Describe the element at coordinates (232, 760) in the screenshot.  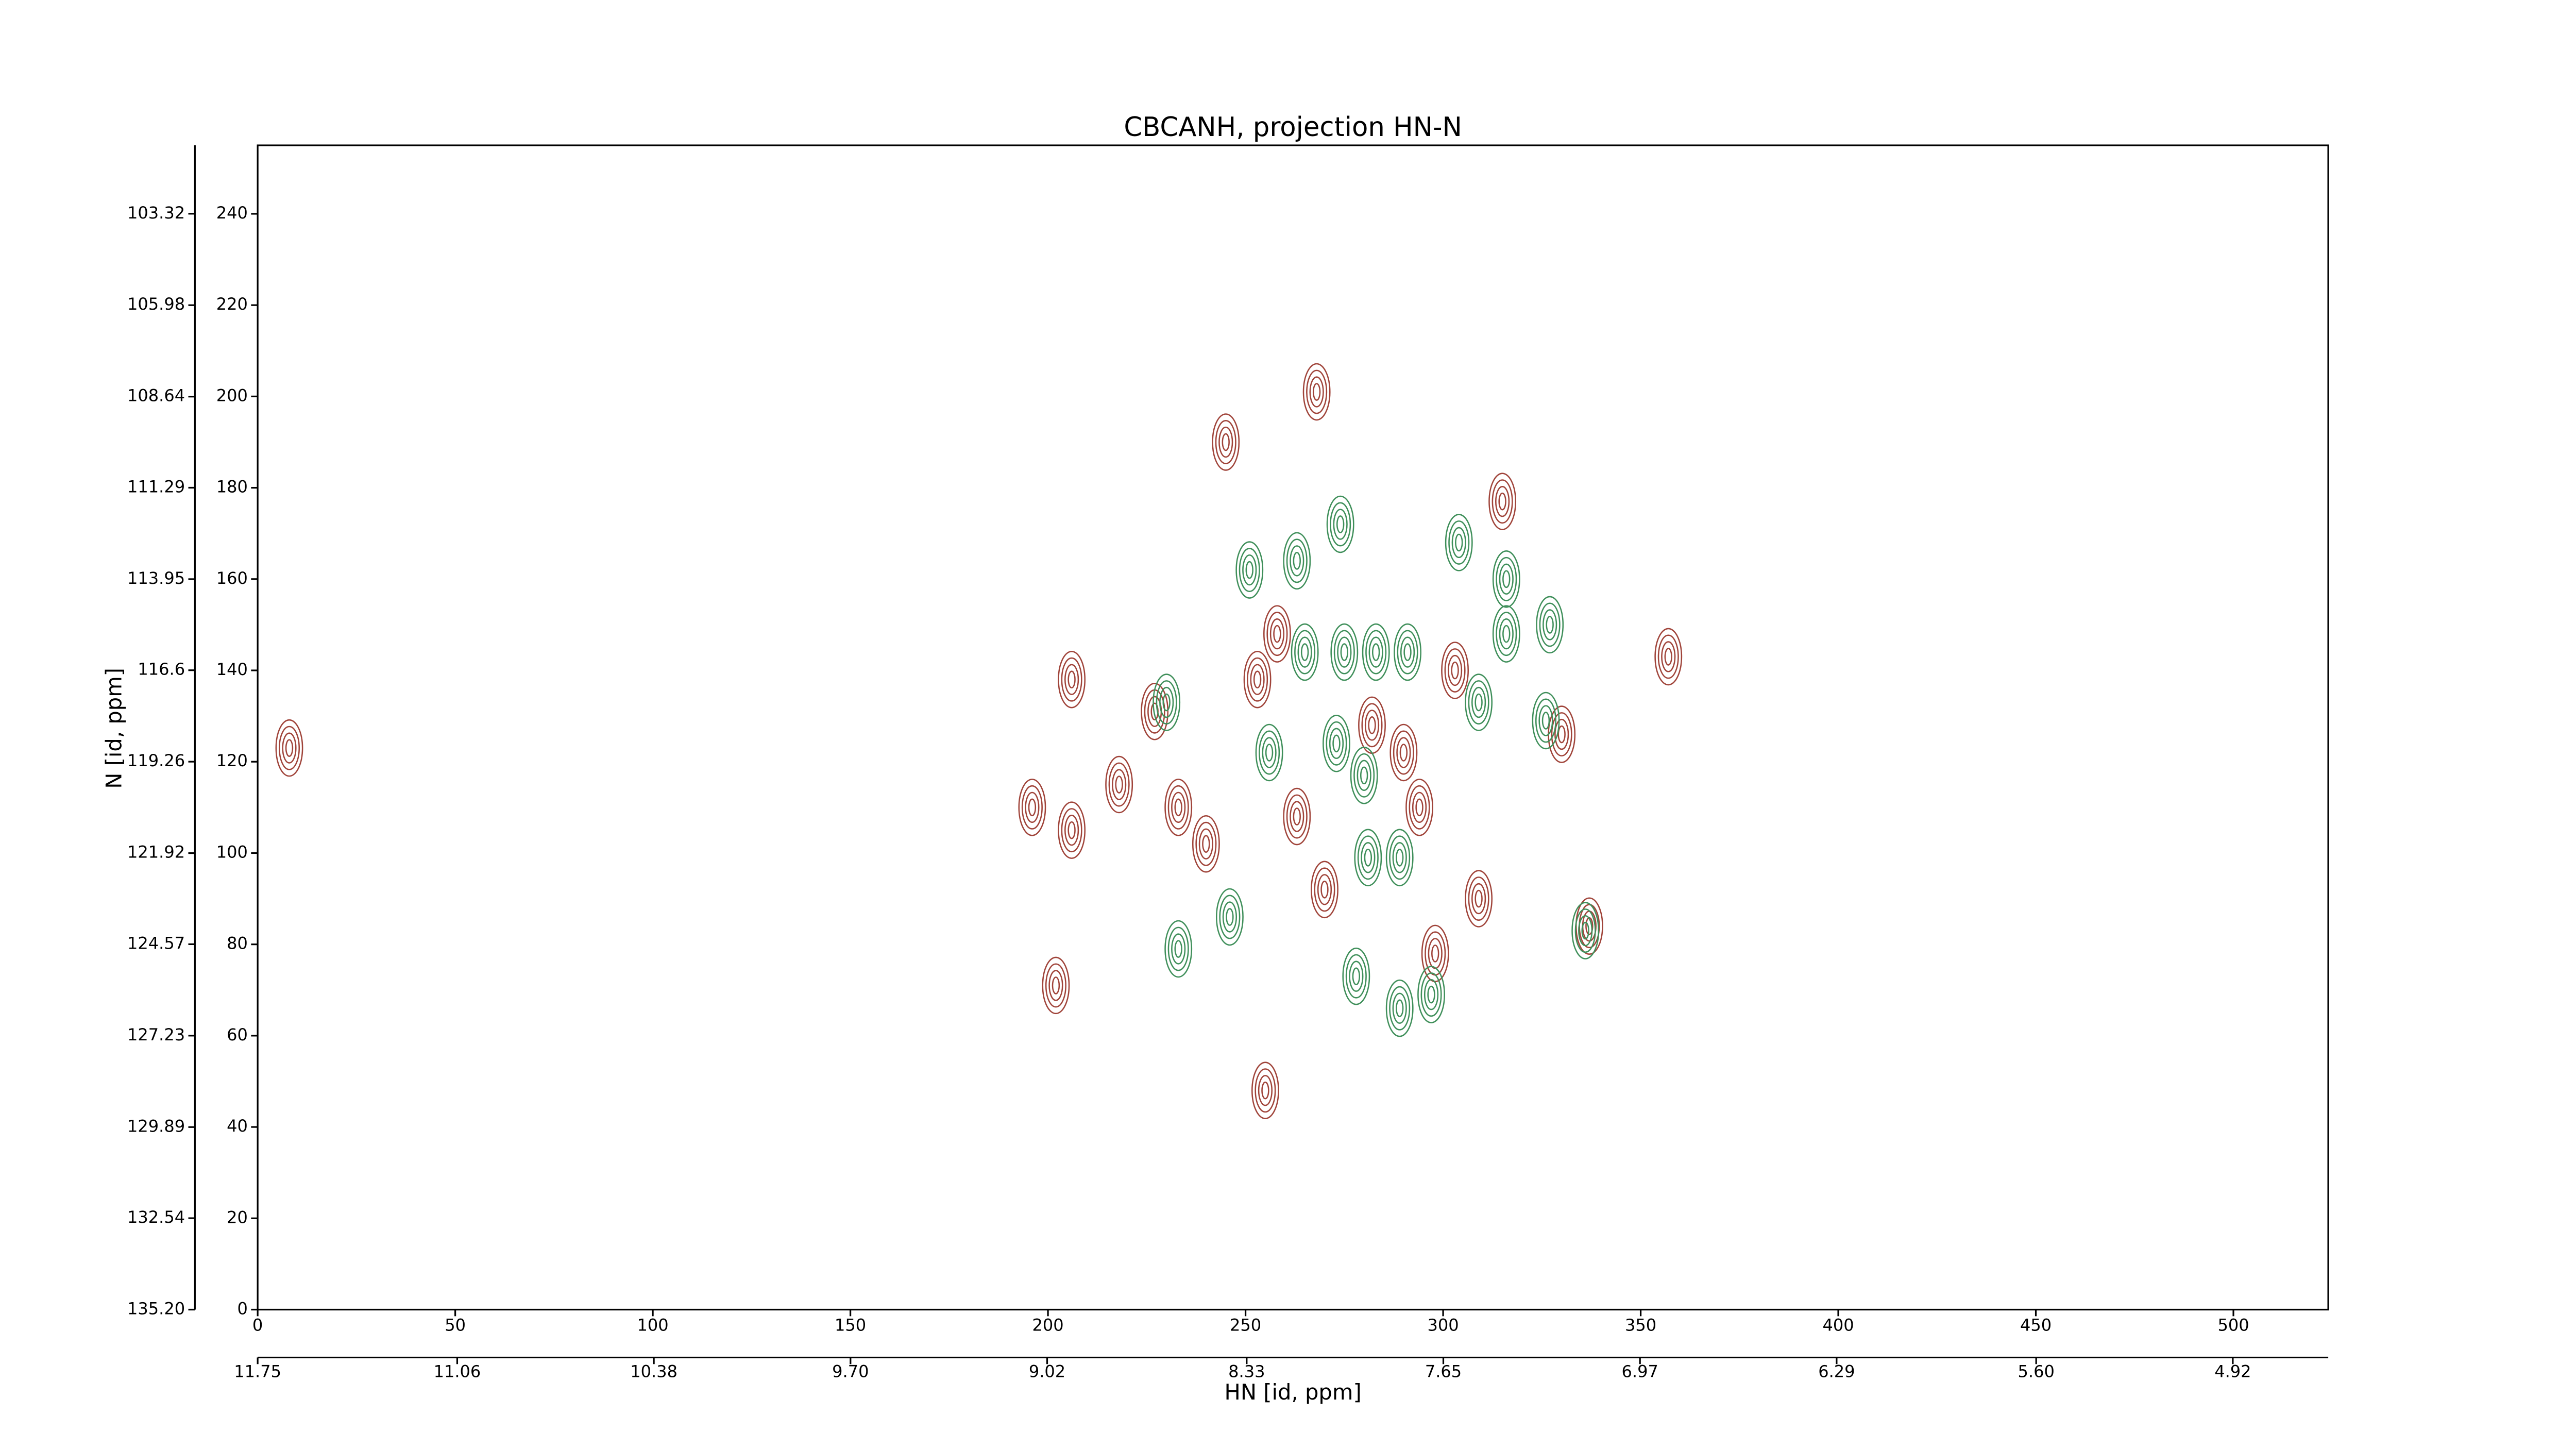
I see `y-tick-label: 120` at that location.